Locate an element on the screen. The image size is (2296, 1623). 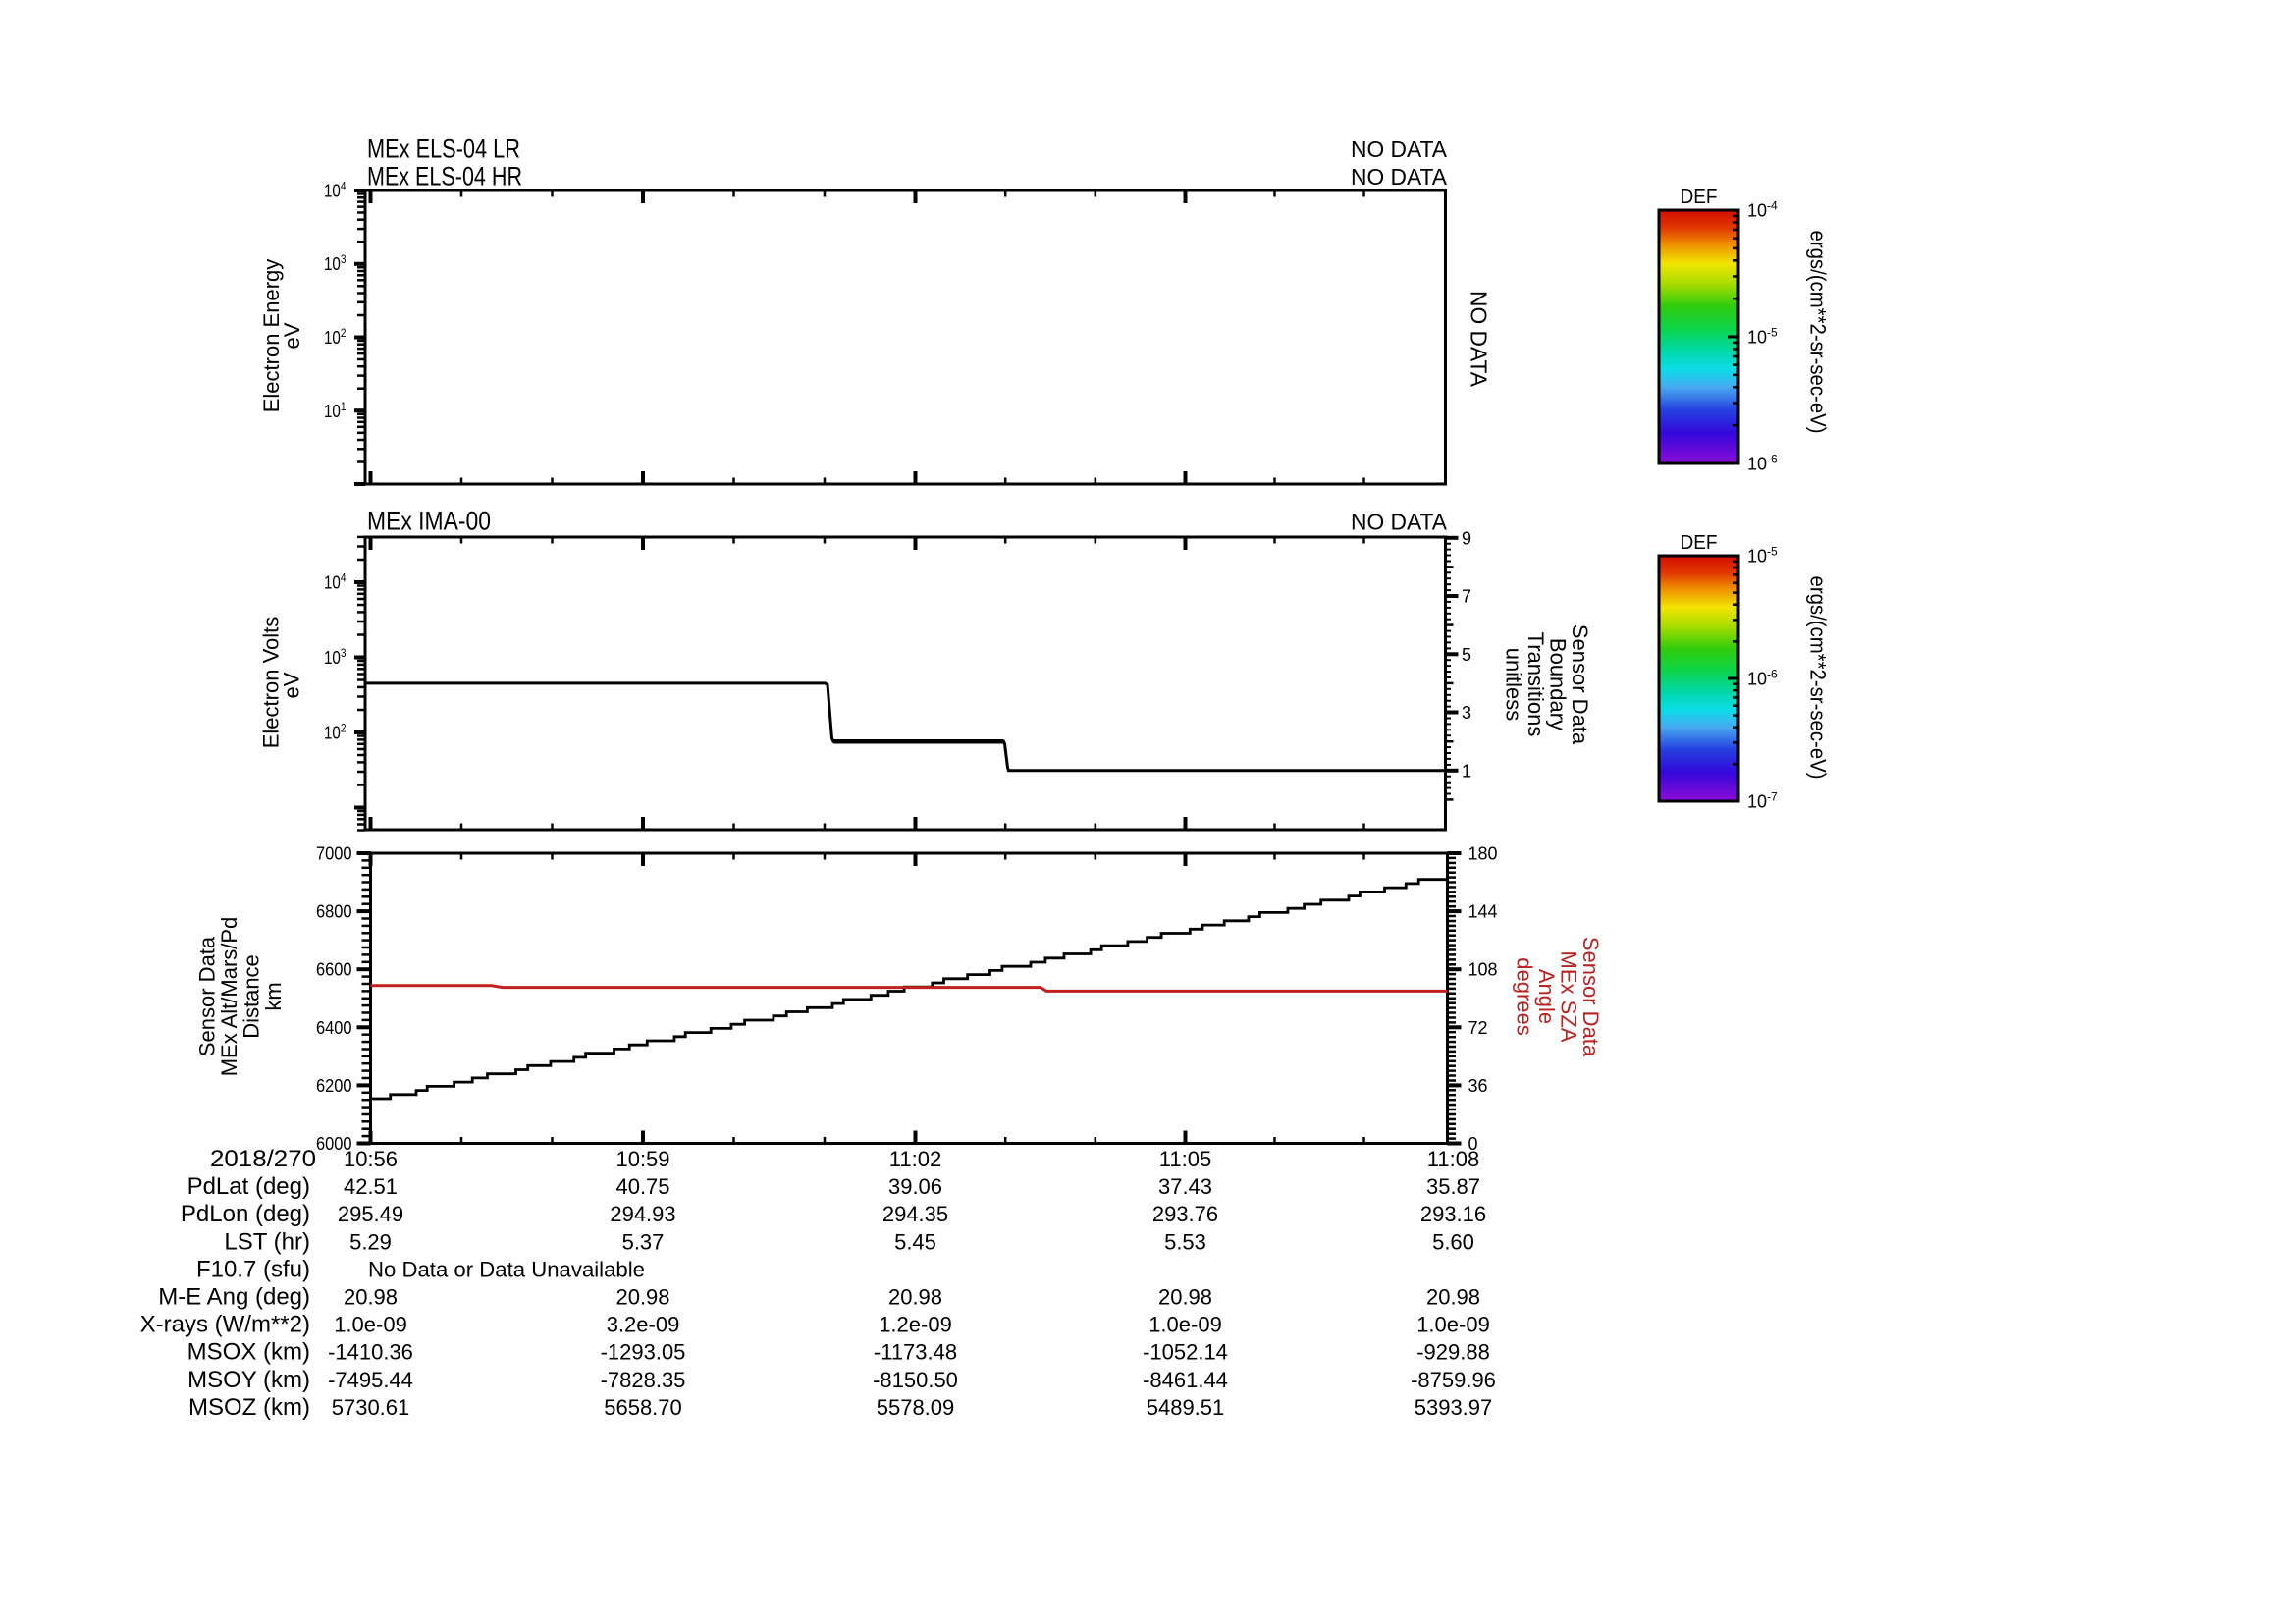
svg-text: M-E Ang (deg) is located at coordinates (234, 1298).